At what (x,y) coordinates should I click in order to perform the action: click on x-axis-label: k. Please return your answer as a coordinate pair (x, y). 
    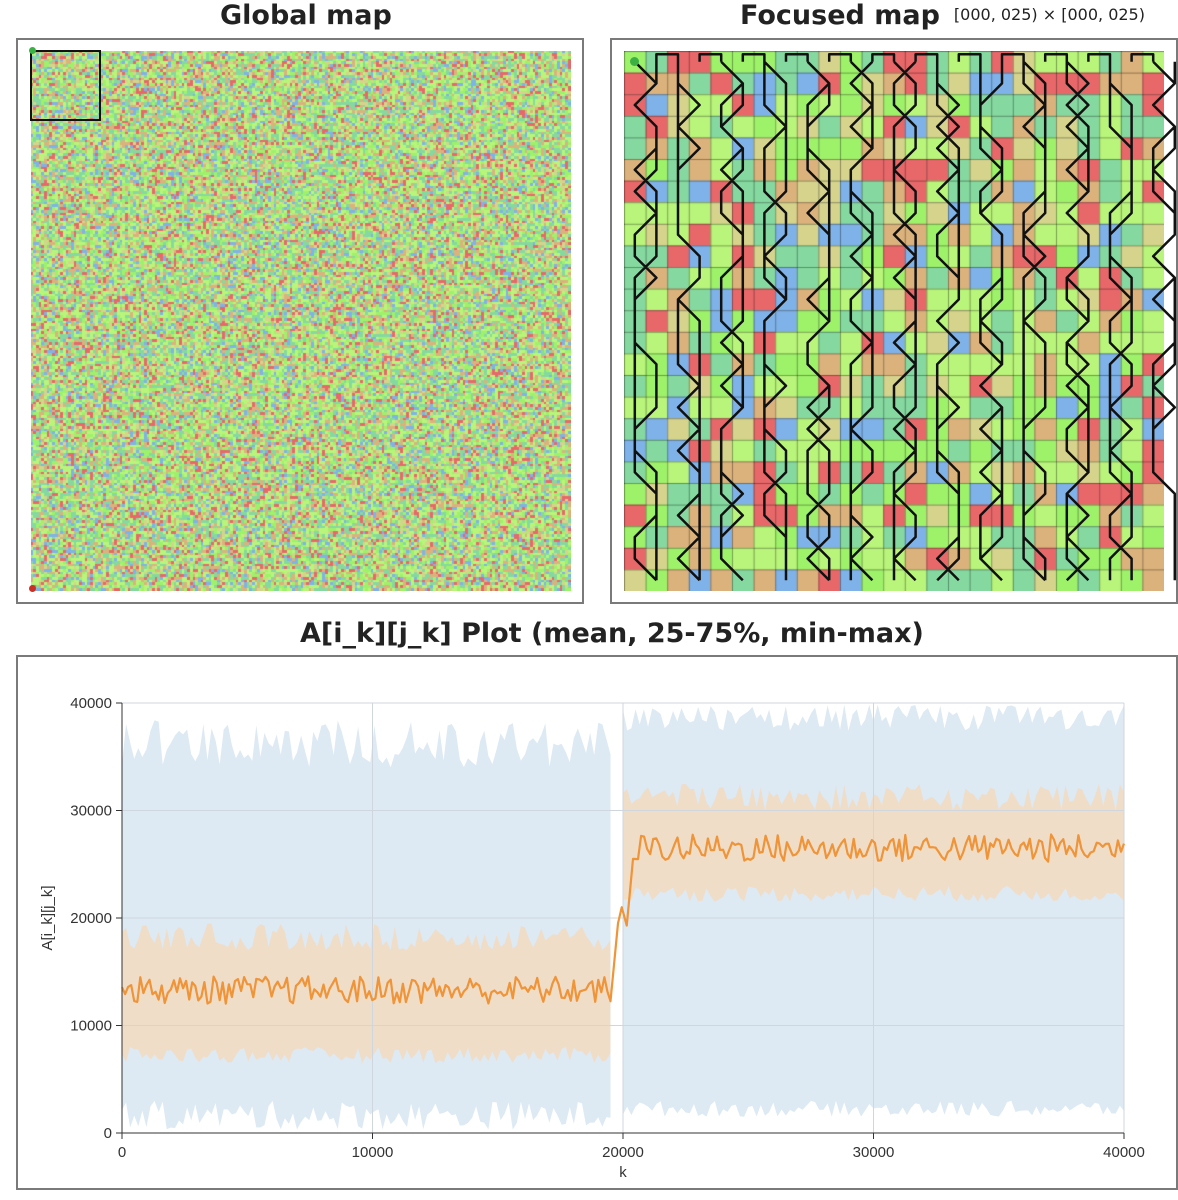
    Looking at the image, I should click on (623, 1172).